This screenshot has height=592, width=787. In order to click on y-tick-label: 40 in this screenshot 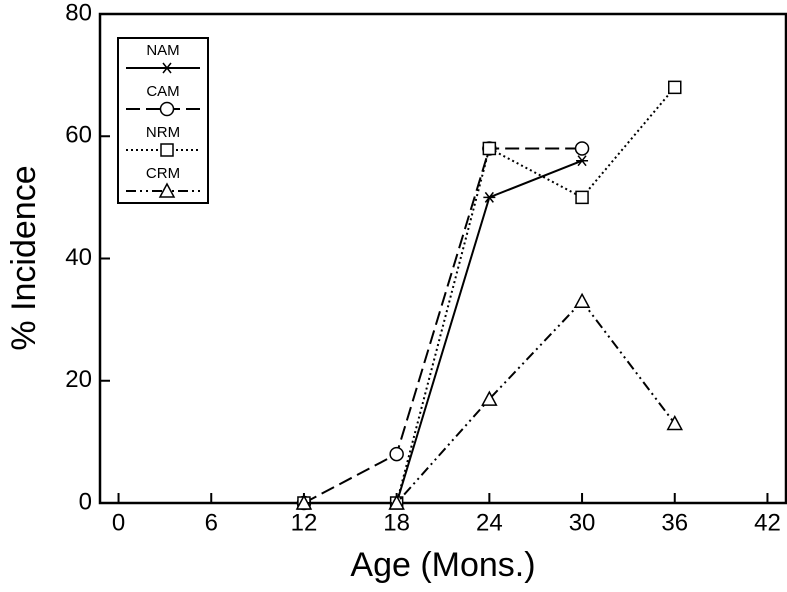, I will do `click(78, 257)`.